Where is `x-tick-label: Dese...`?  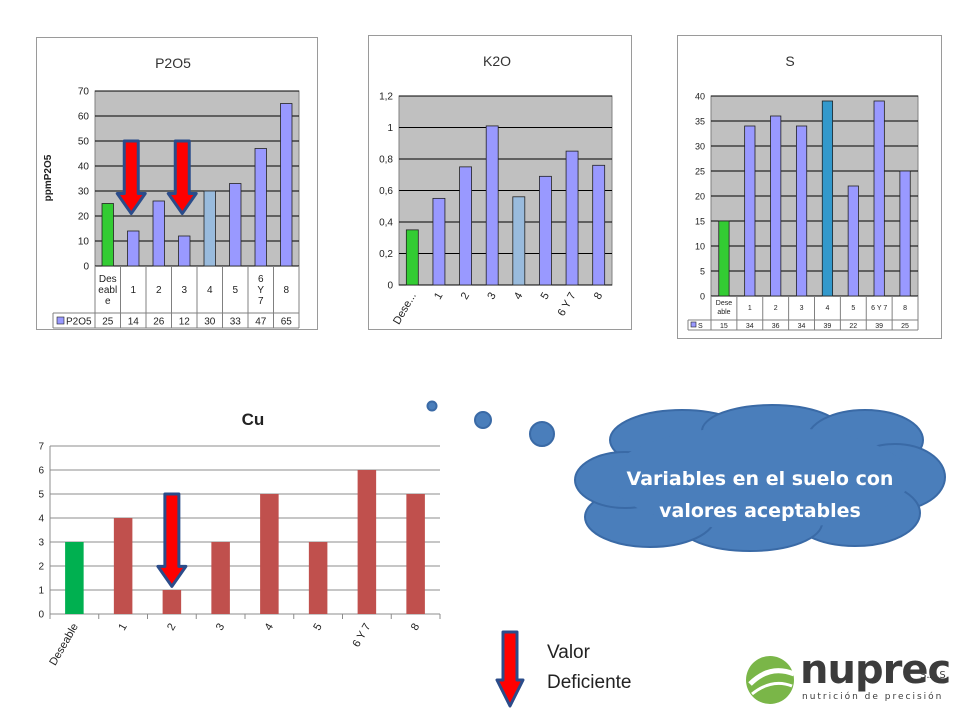 x-tick-label: Dese... is located at coordinates (405, 309).